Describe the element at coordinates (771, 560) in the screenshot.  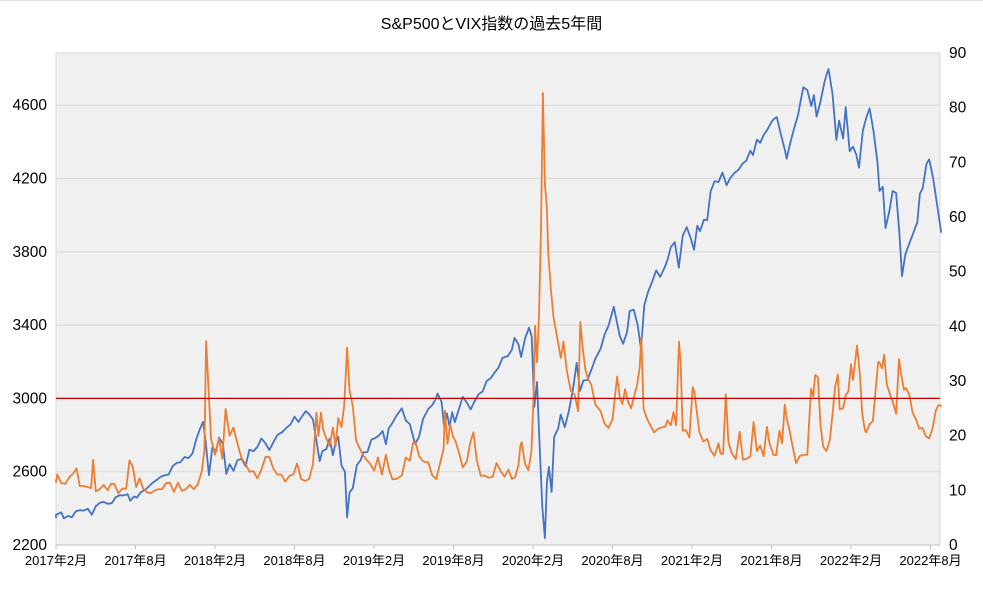
I see `x-axis-label: 2021年8月` at that location.